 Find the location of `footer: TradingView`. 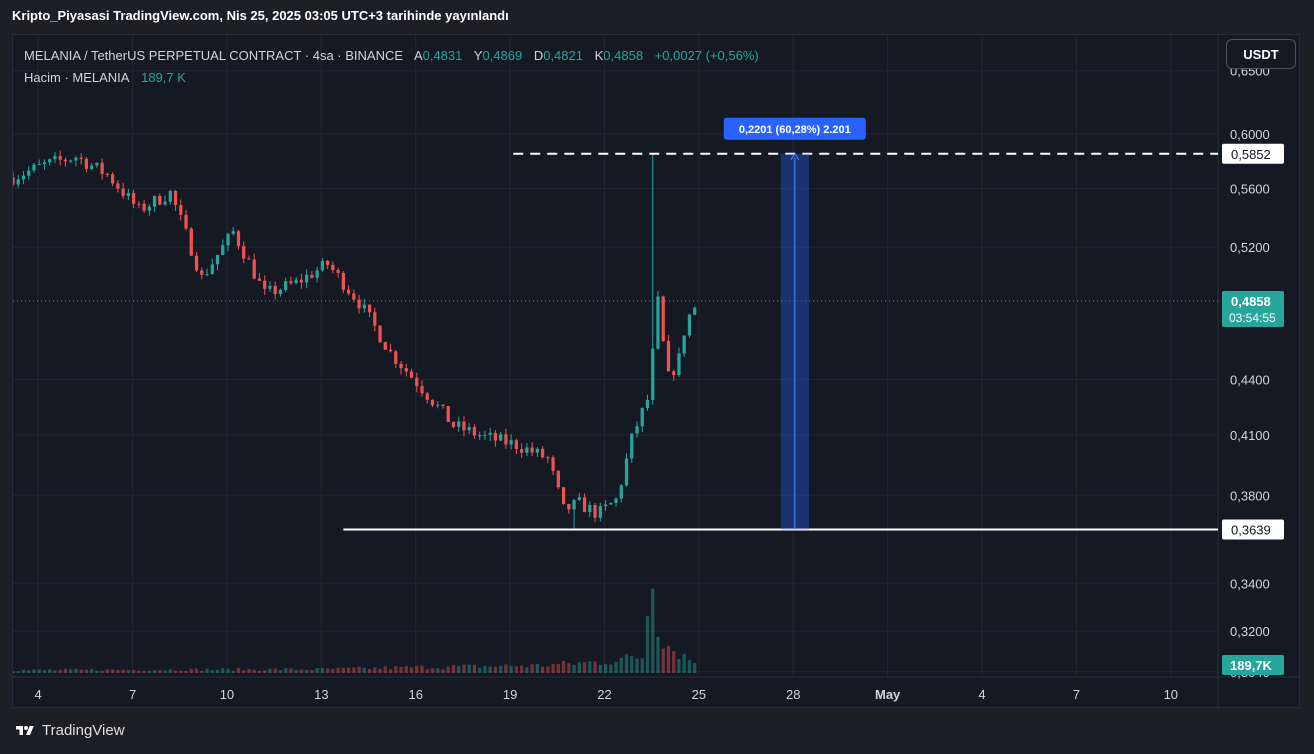

footer: TradingView is located at coordinates (69, 730).